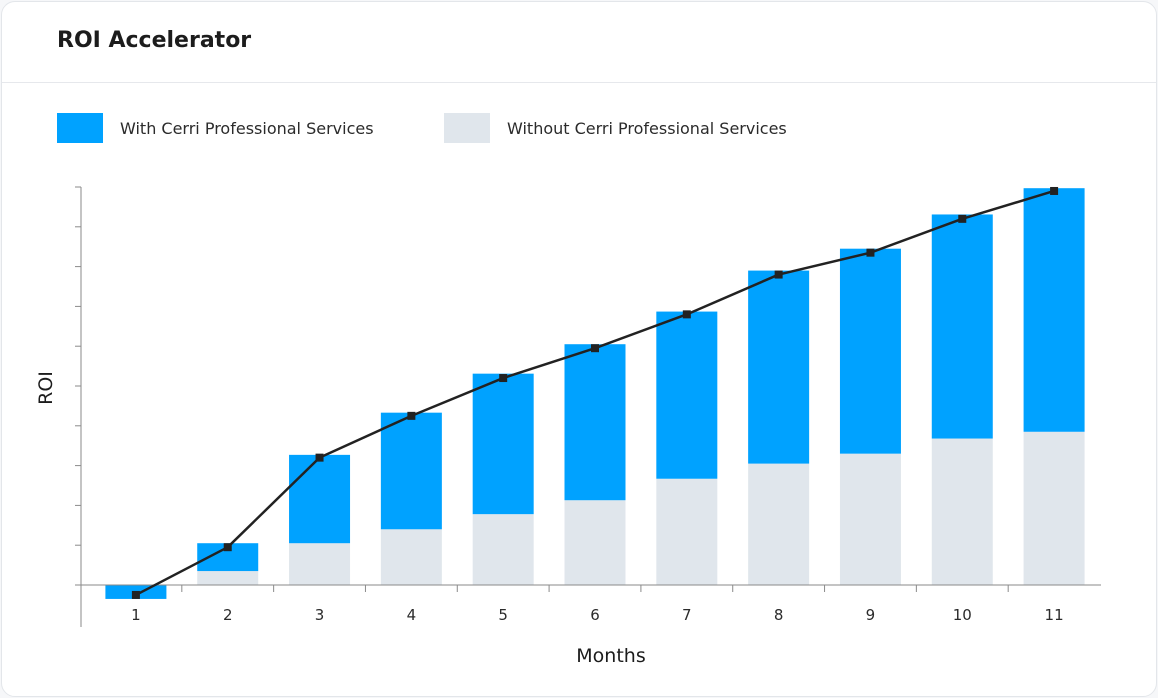  Describe the element at coordinates (610, 656) in the screenshot. I see `x-axis-title: Months` at that location.